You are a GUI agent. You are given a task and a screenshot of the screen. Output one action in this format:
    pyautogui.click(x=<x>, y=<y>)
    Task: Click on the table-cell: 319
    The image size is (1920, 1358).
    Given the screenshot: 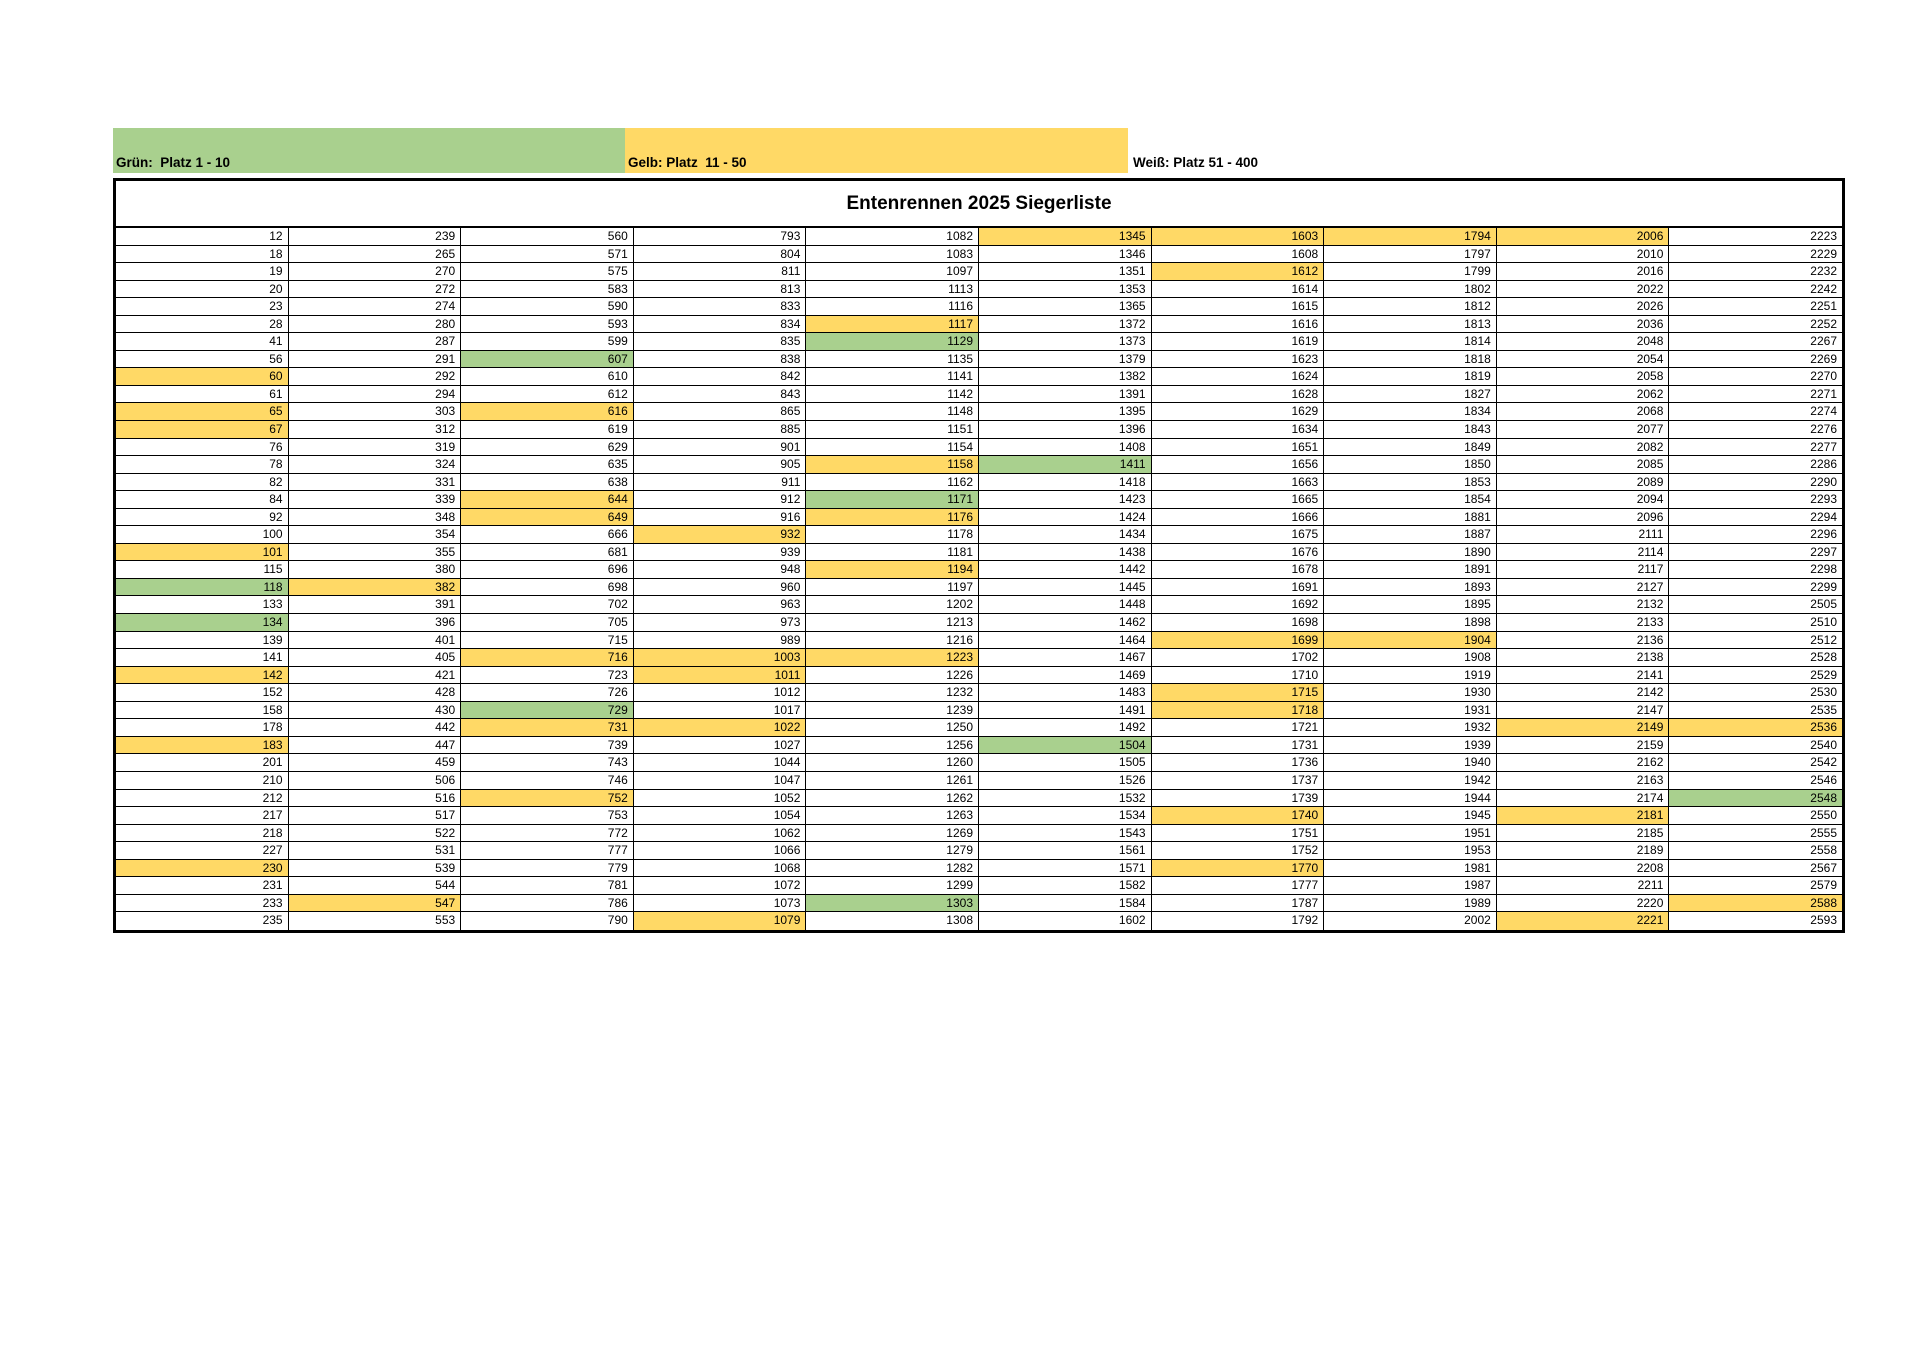 What is the action you would take?
    pyautogui.click(x=375, y=447)
    